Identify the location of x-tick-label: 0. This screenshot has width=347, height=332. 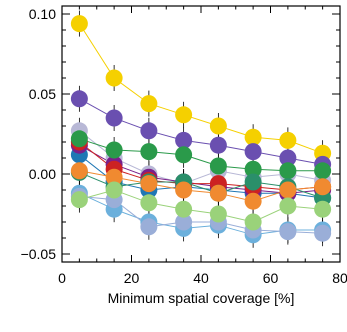
(62, 278).